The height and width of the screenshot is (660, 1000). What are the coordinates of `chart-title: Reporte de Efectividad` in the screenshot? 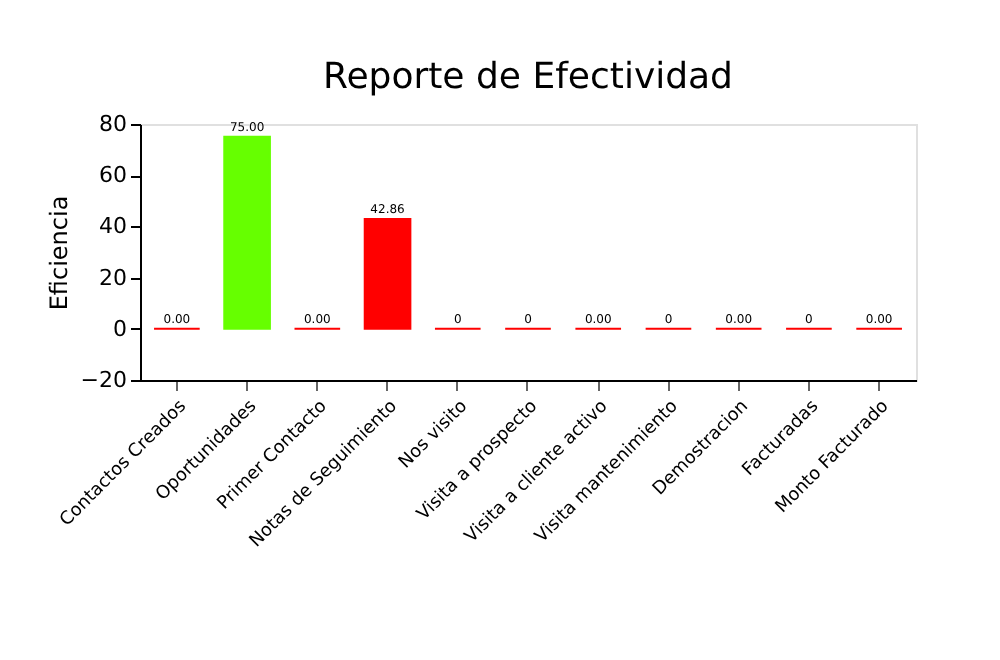 It's located at (528, 77).